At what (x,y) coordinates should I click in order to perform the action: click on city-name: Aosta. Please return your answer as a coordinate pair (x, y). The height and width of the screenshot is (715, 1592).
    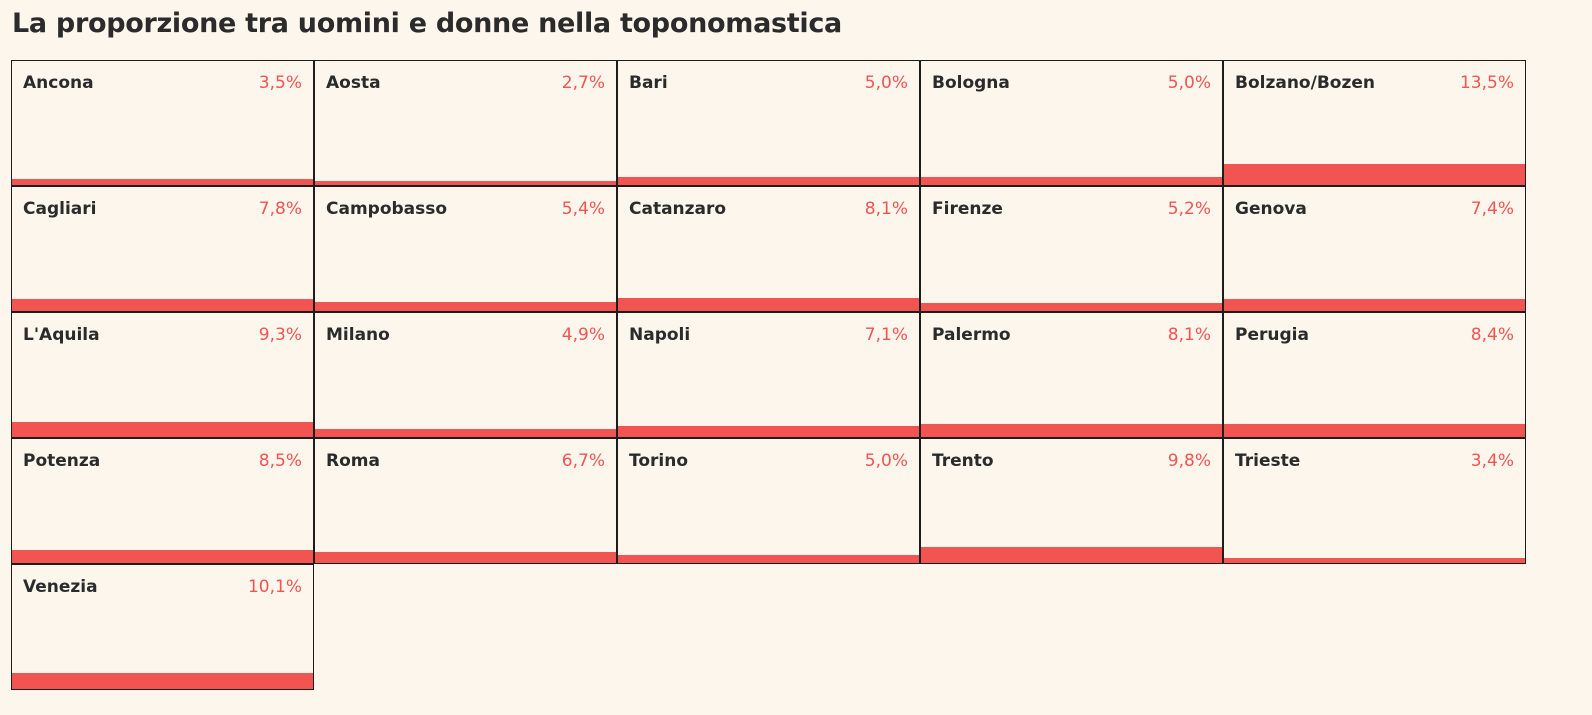
    Looking at the image, I should click on (353, 83).